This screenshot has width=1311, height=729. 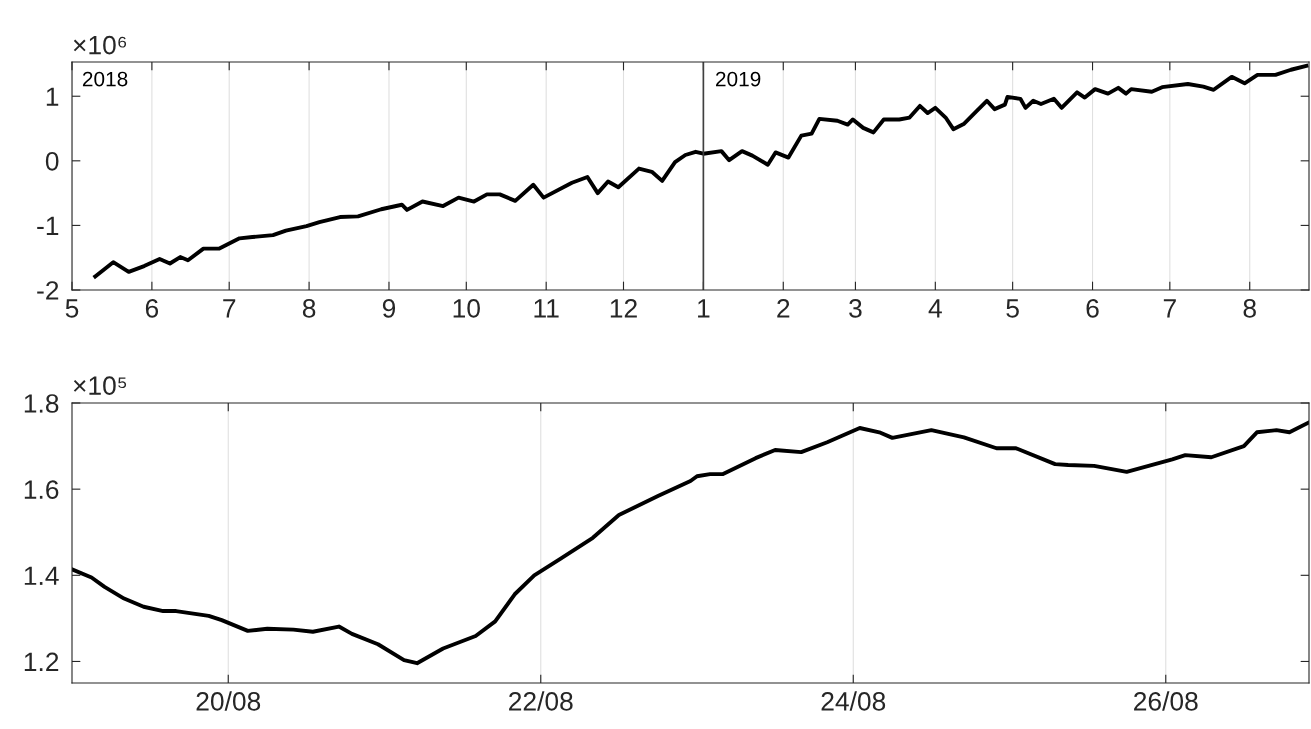 I want to click on y-tick-label: -2, so click(x=48, y=290).